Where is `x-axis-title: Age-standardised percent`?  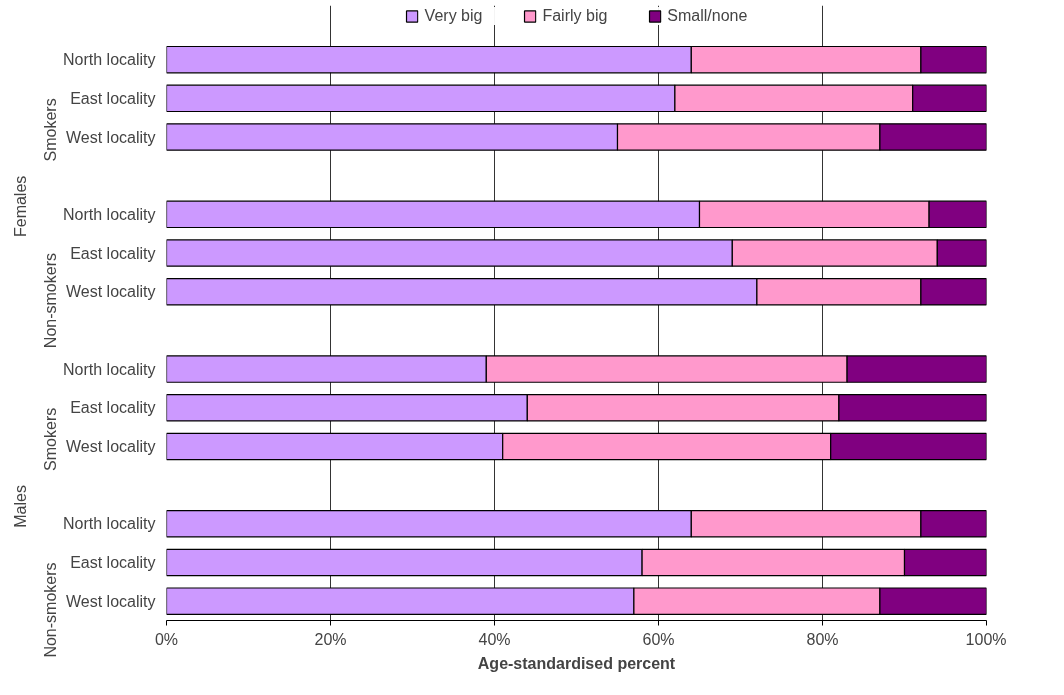 x-axis-title: Age-standardised percent is located at coordinates (576, 663).